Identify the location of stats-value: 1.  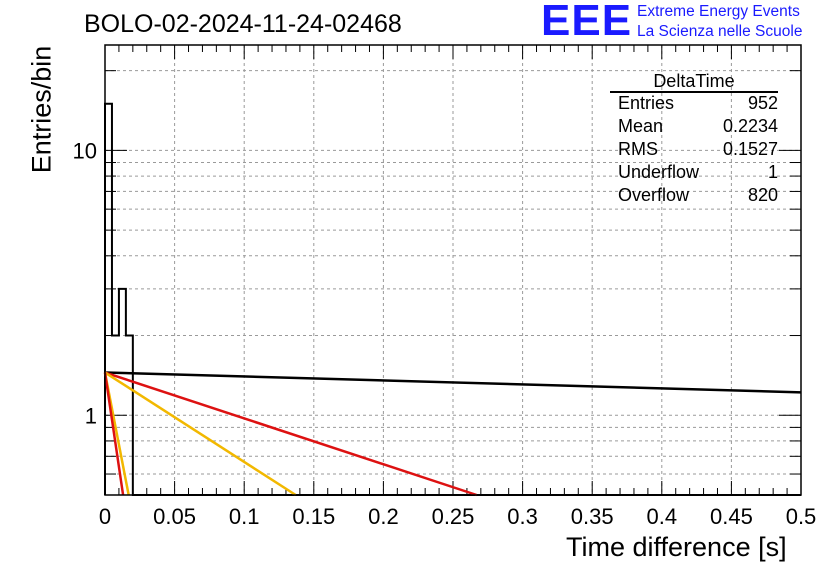
(772, 172).